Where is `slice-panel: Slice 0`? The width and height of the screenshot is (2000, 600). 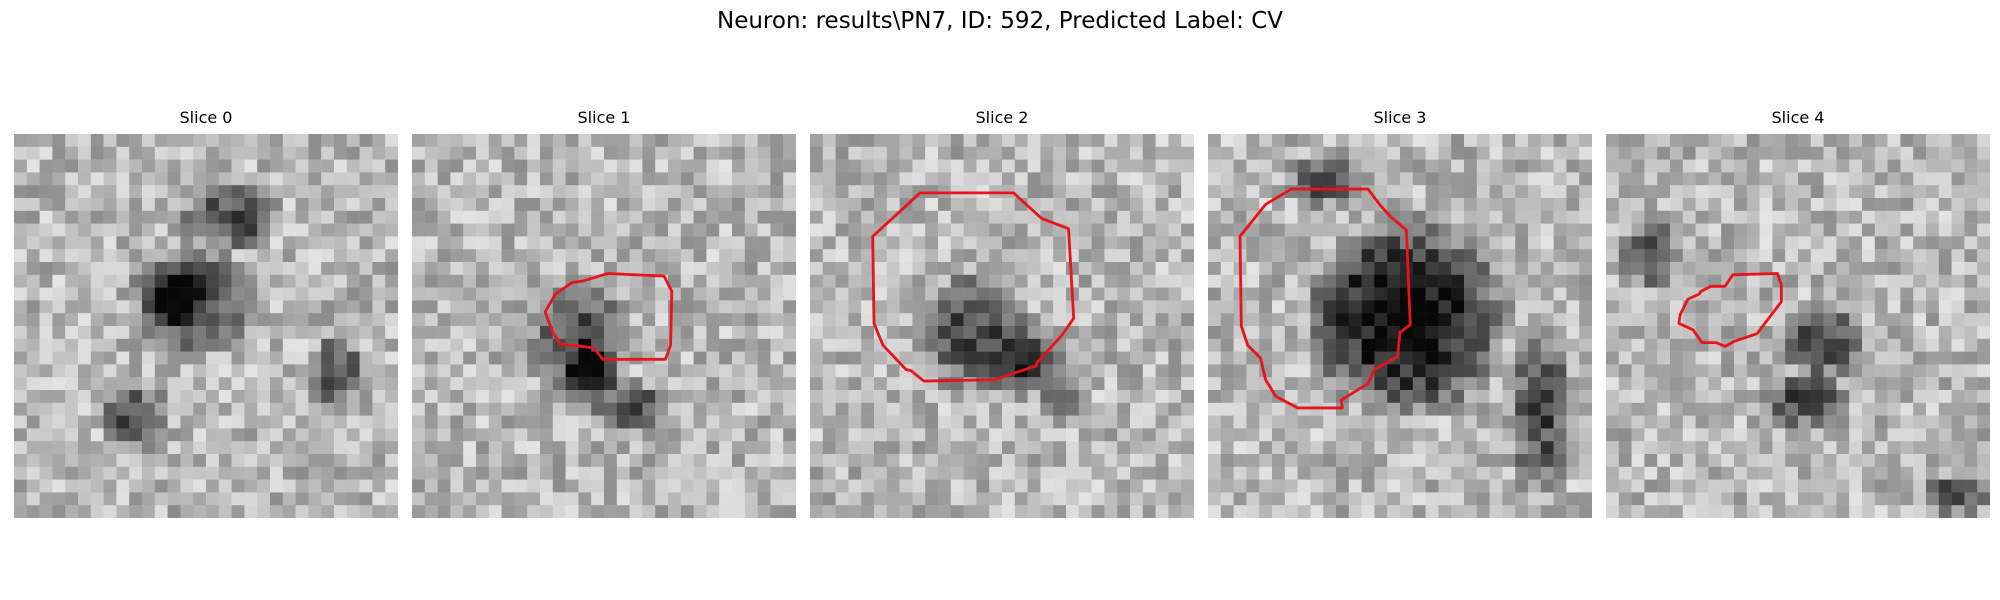 slice-panel: Slice 0 is located at coordinates (206, 317).